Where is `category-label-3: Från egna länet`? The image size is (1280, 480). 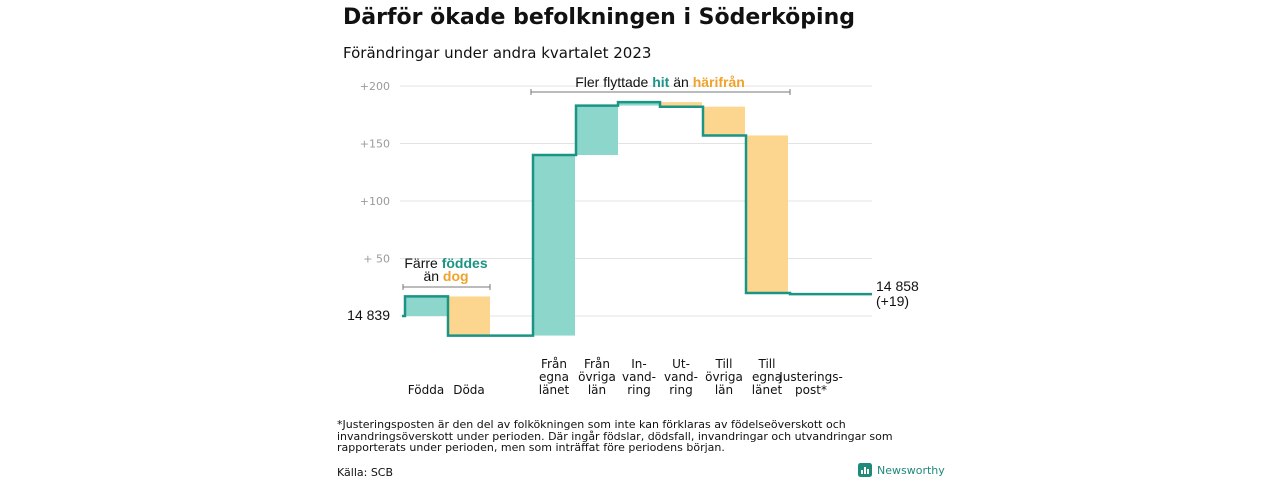
category-label-3: Från egna länet is located at coordinates (554, 377).